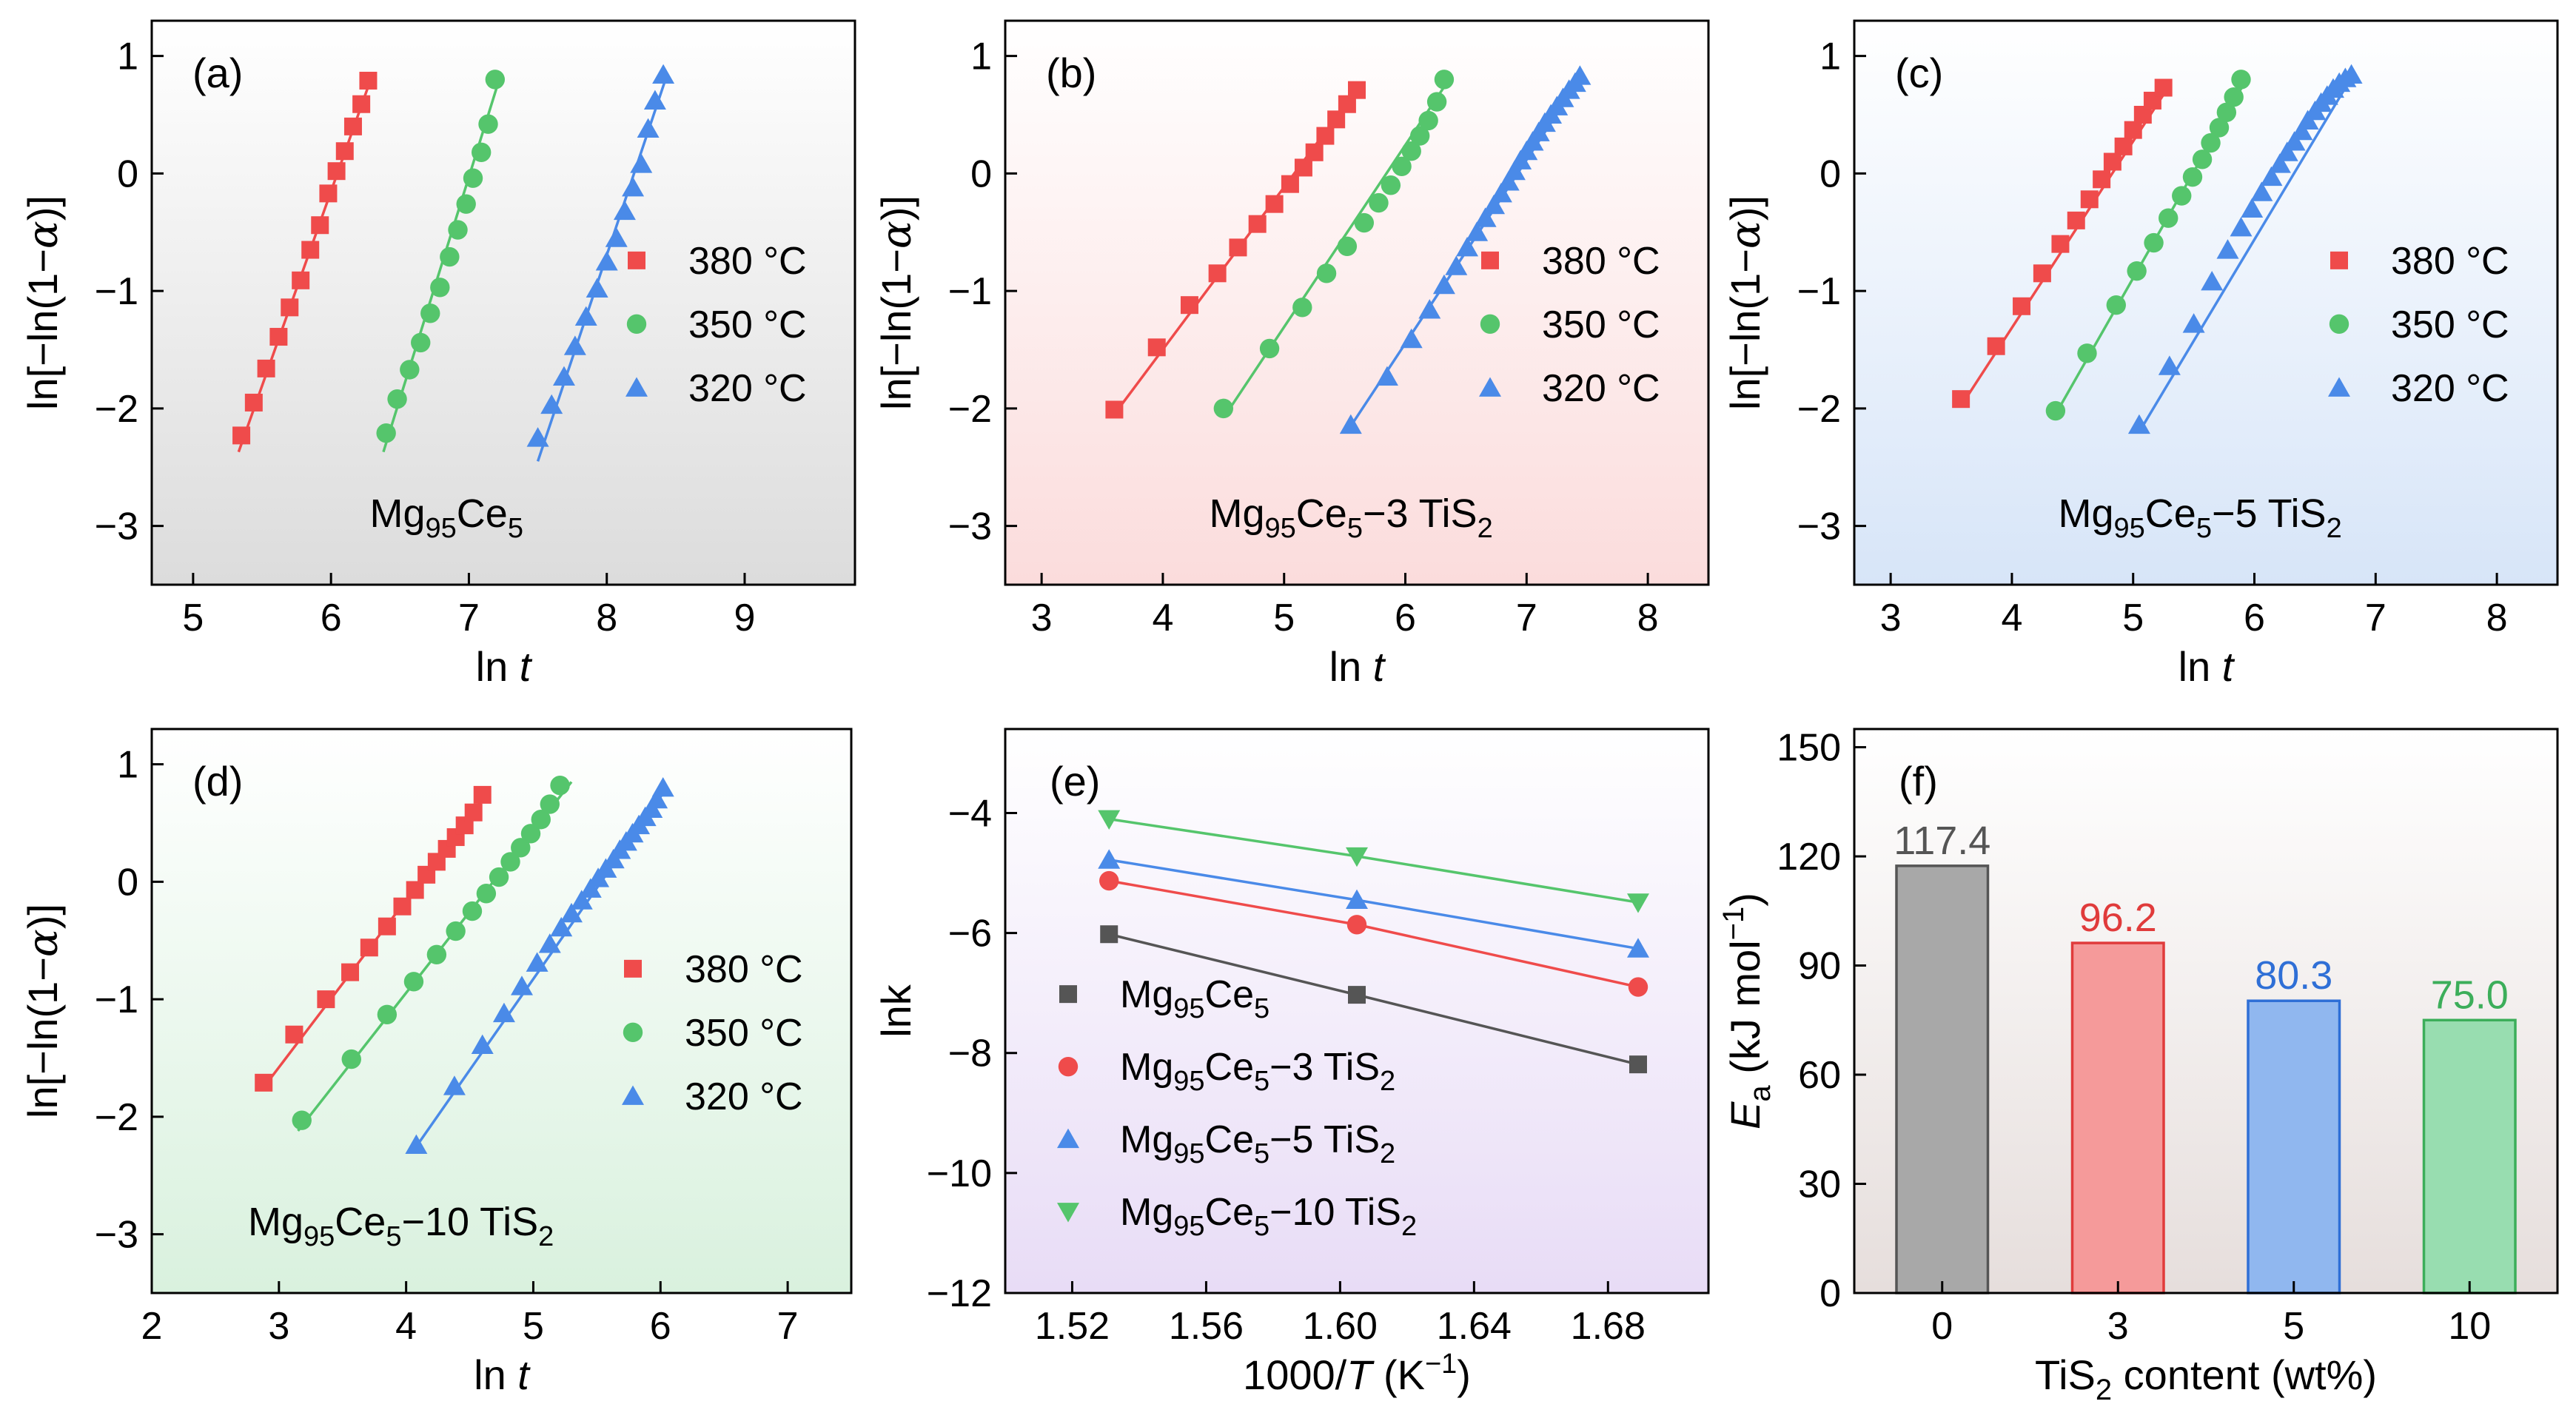  I want to click on y-tick-label: 90, so click(1819, 967).